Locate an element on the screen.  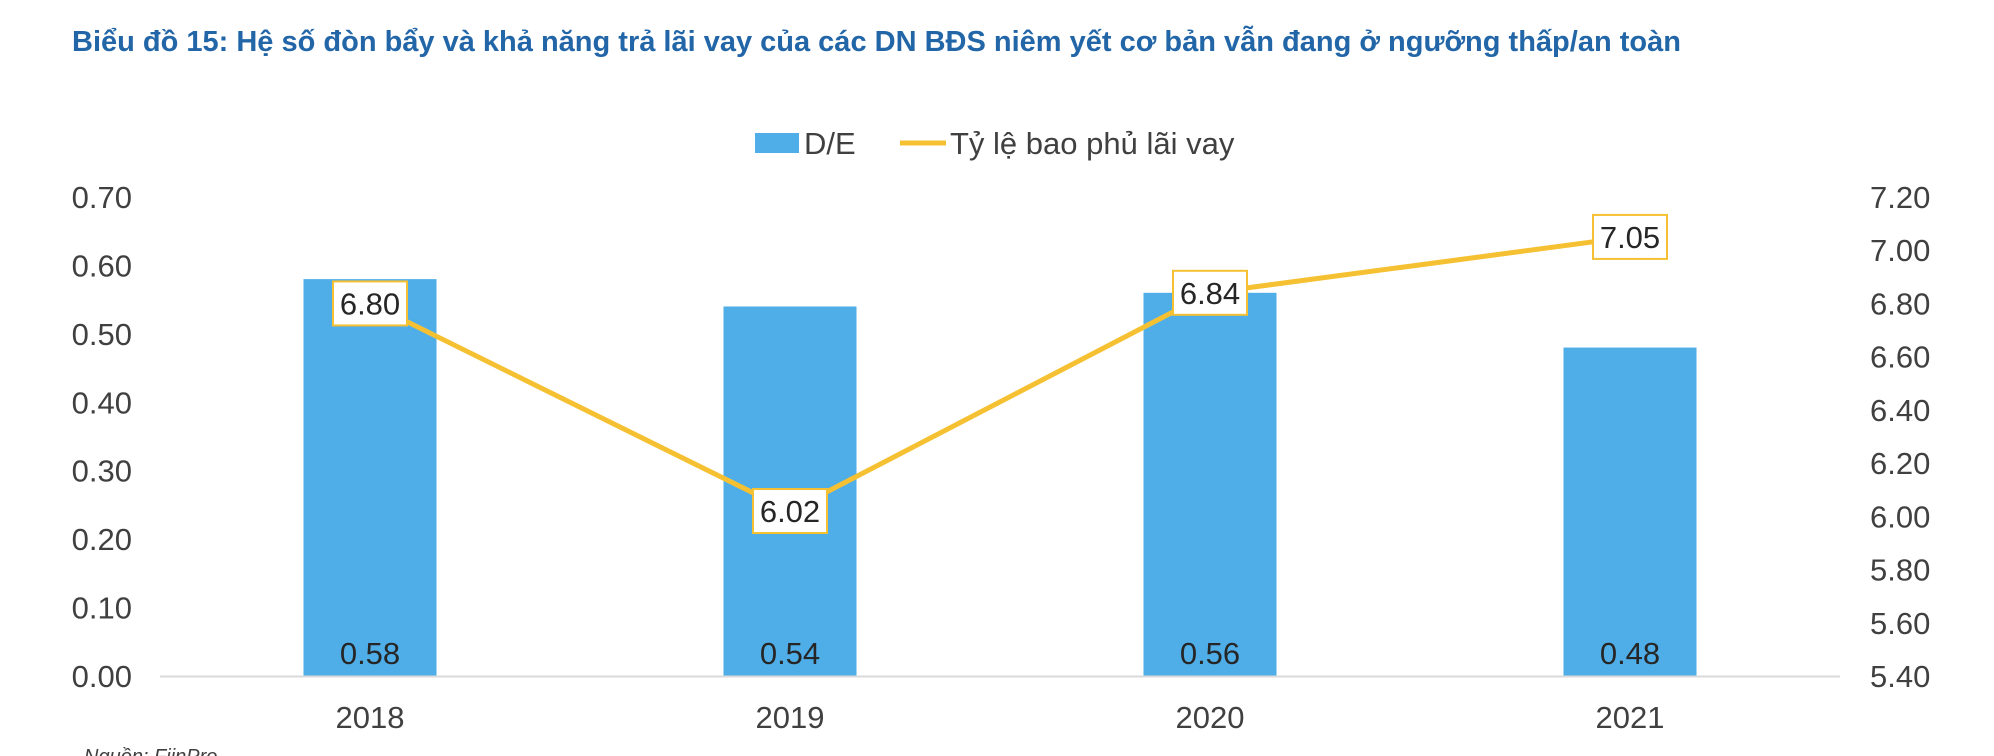
x-tick-label: 2019 is located at coordinates (790, 717).